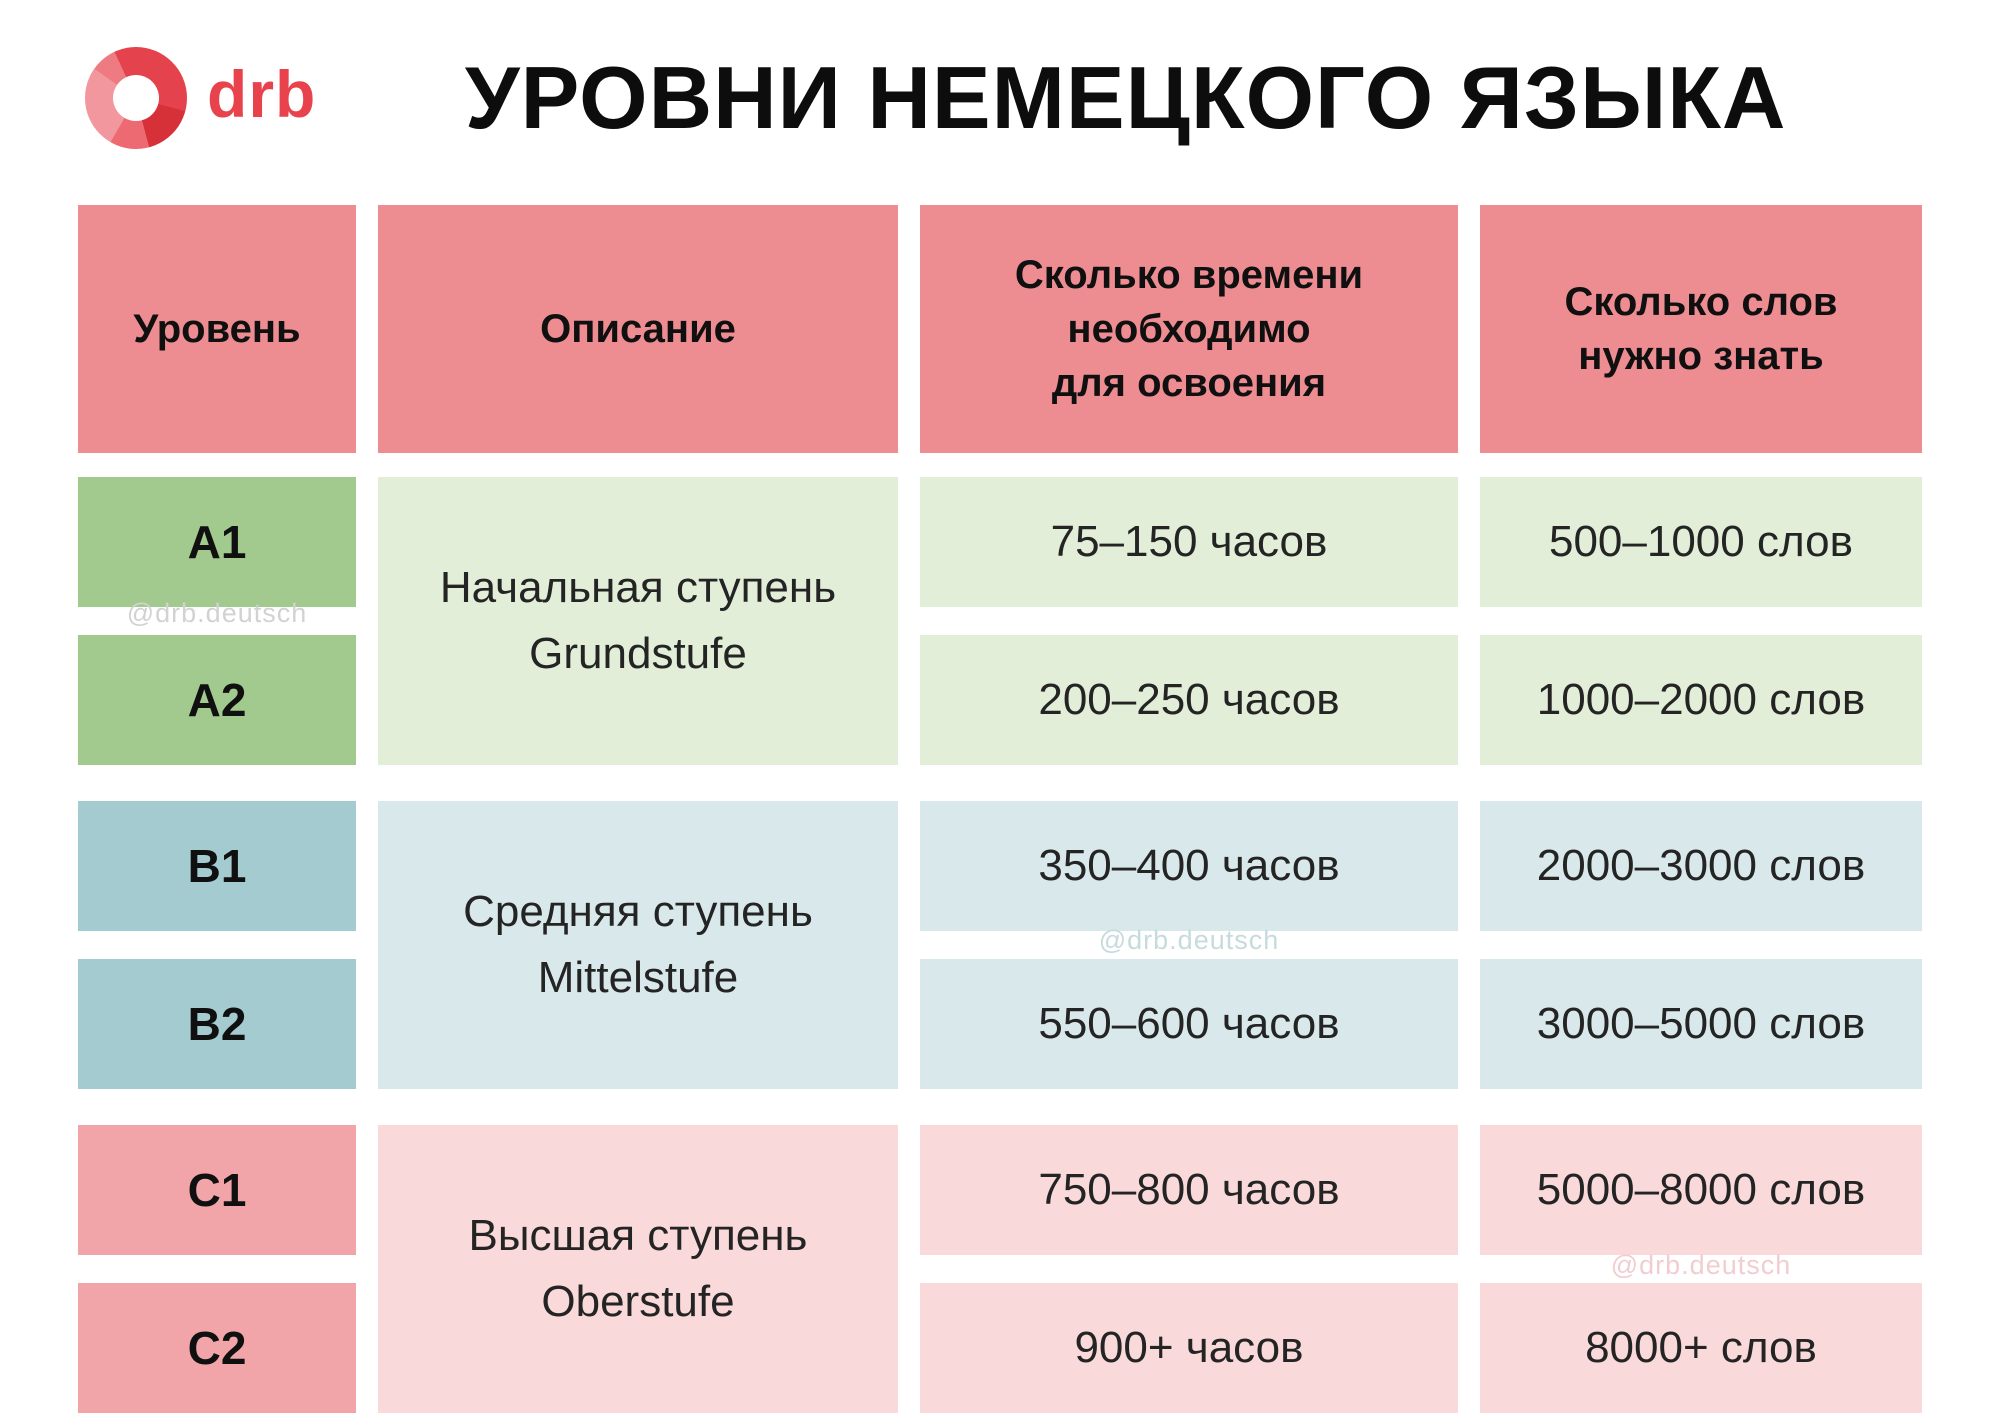 This screenshot has width=2000, height=1414. What do you see at coordinates (638, 1301) in the screenshot?
I see `stage-name-de: Oberstufe` at bounding box center [638, 1301].